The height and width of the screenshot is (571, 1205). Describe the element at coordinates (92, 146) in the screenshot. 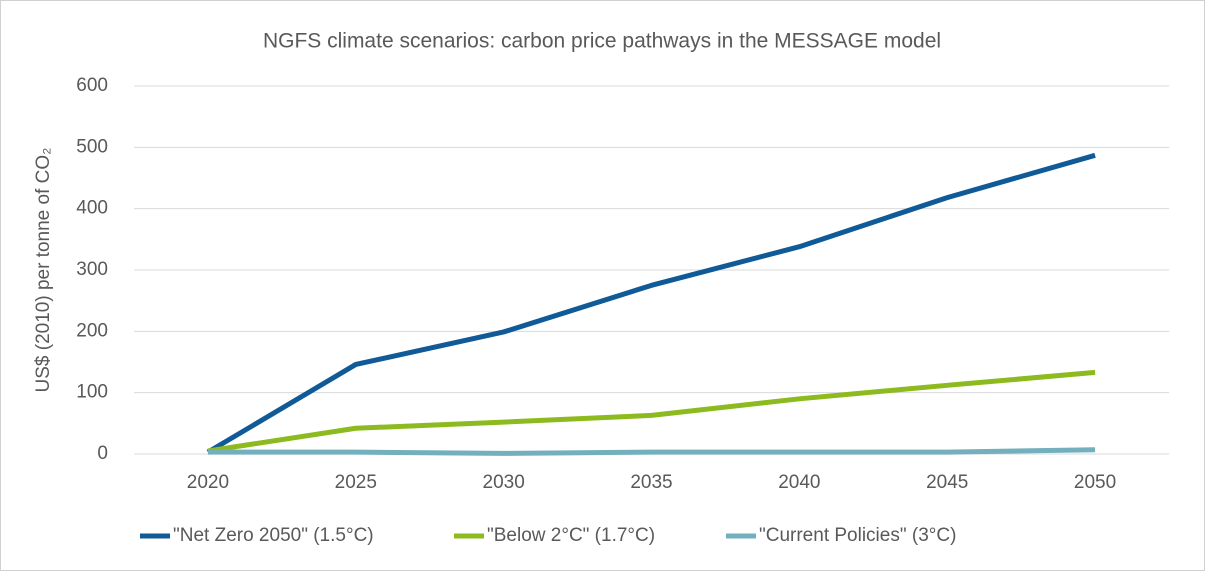

I see `y-tick-label: 500` at that location.